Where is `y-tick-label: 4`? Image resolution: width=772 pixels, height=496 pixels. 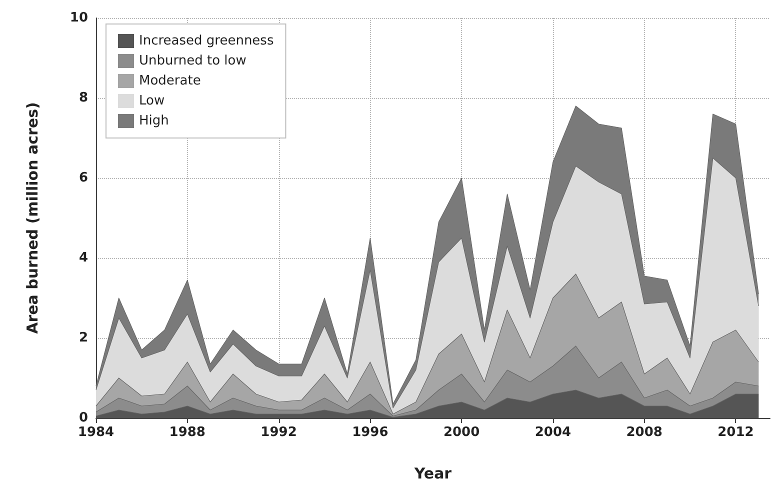 y-tick-label: 4 is located at coordinates (83, 258).